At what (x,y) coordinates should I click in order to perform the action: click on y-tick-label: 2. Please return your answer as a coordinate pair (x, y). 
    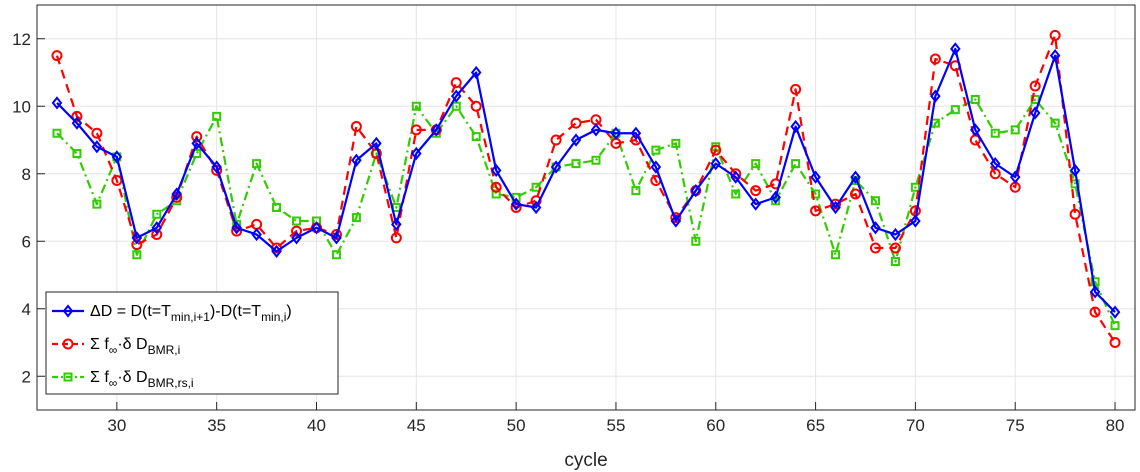
    Looking at the image, I should click on (26, 376).